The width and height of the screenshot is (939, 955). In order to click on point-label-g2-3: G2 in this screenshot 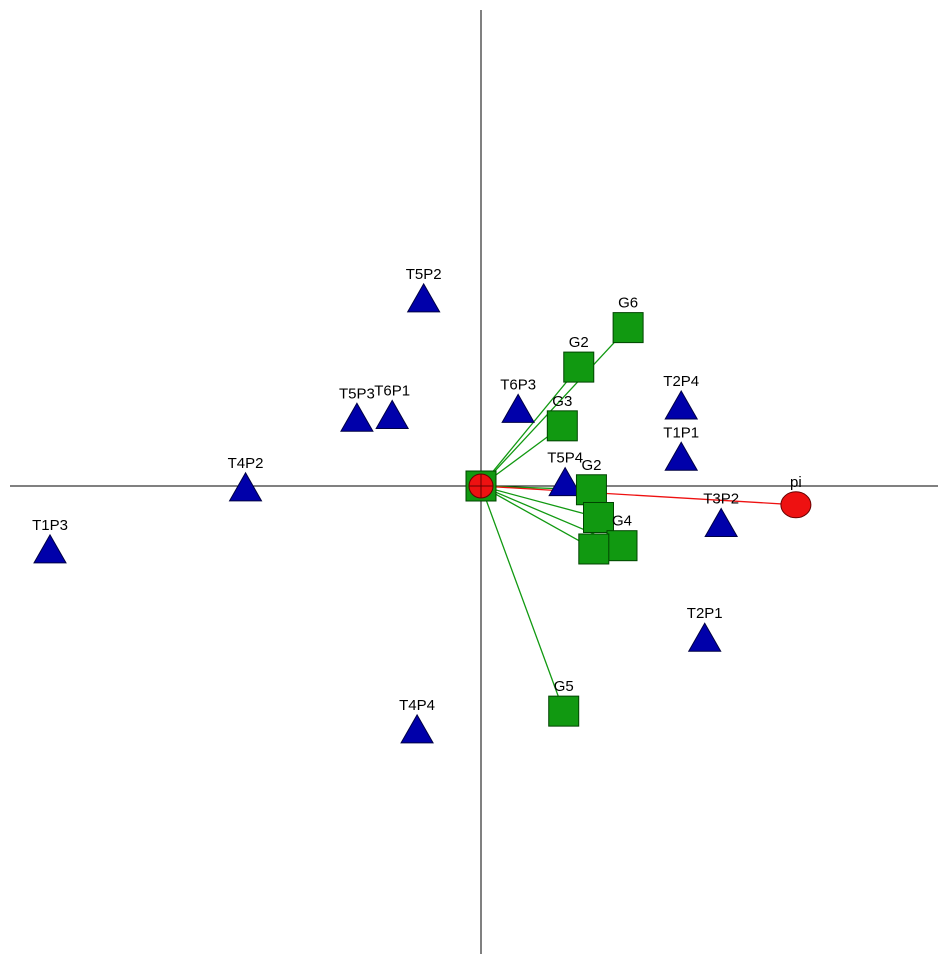, I will do `click(591, 465)`.